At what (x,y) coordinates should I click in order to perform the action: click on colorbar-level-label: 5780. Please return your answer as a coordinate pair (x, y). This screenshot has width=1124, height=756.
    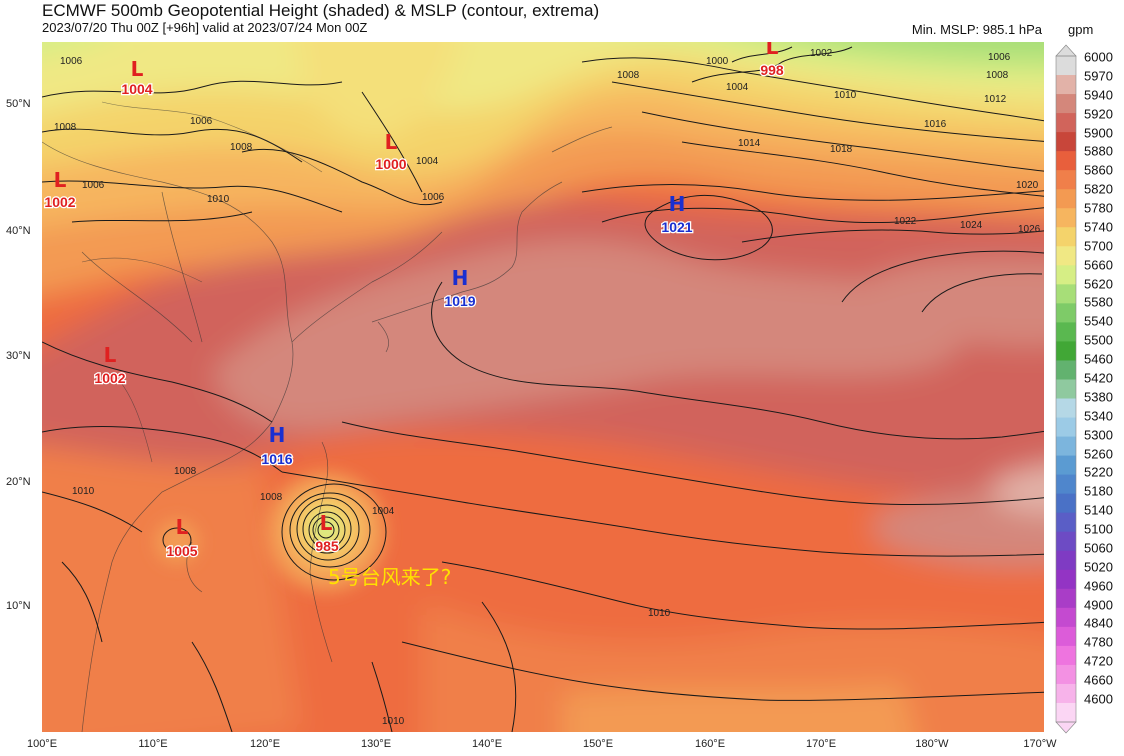
    Looking at the image, I should click on (1098, 208).